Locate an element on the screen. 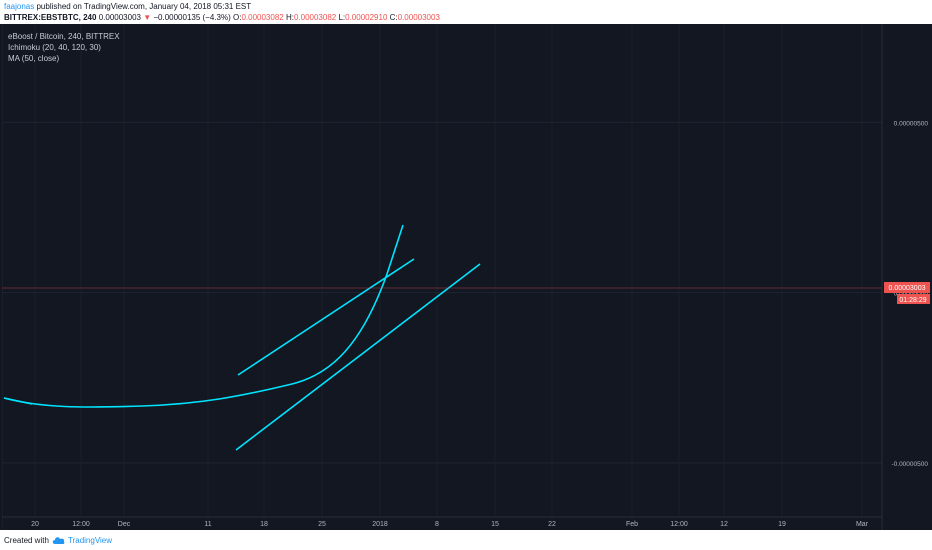  close-label: C: is located at coordinates (393, 17).